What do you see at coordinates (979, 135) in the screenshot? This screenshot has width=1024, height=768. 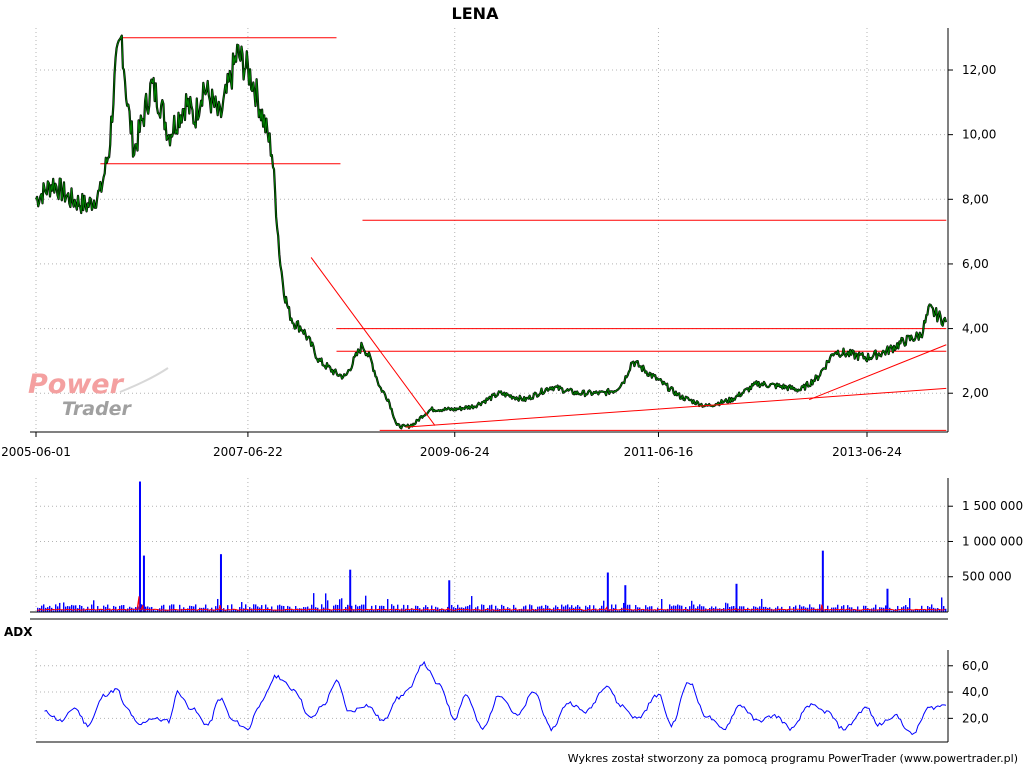 I see `price-y-tick-label: 10,00` at bounding box center [979, 135].